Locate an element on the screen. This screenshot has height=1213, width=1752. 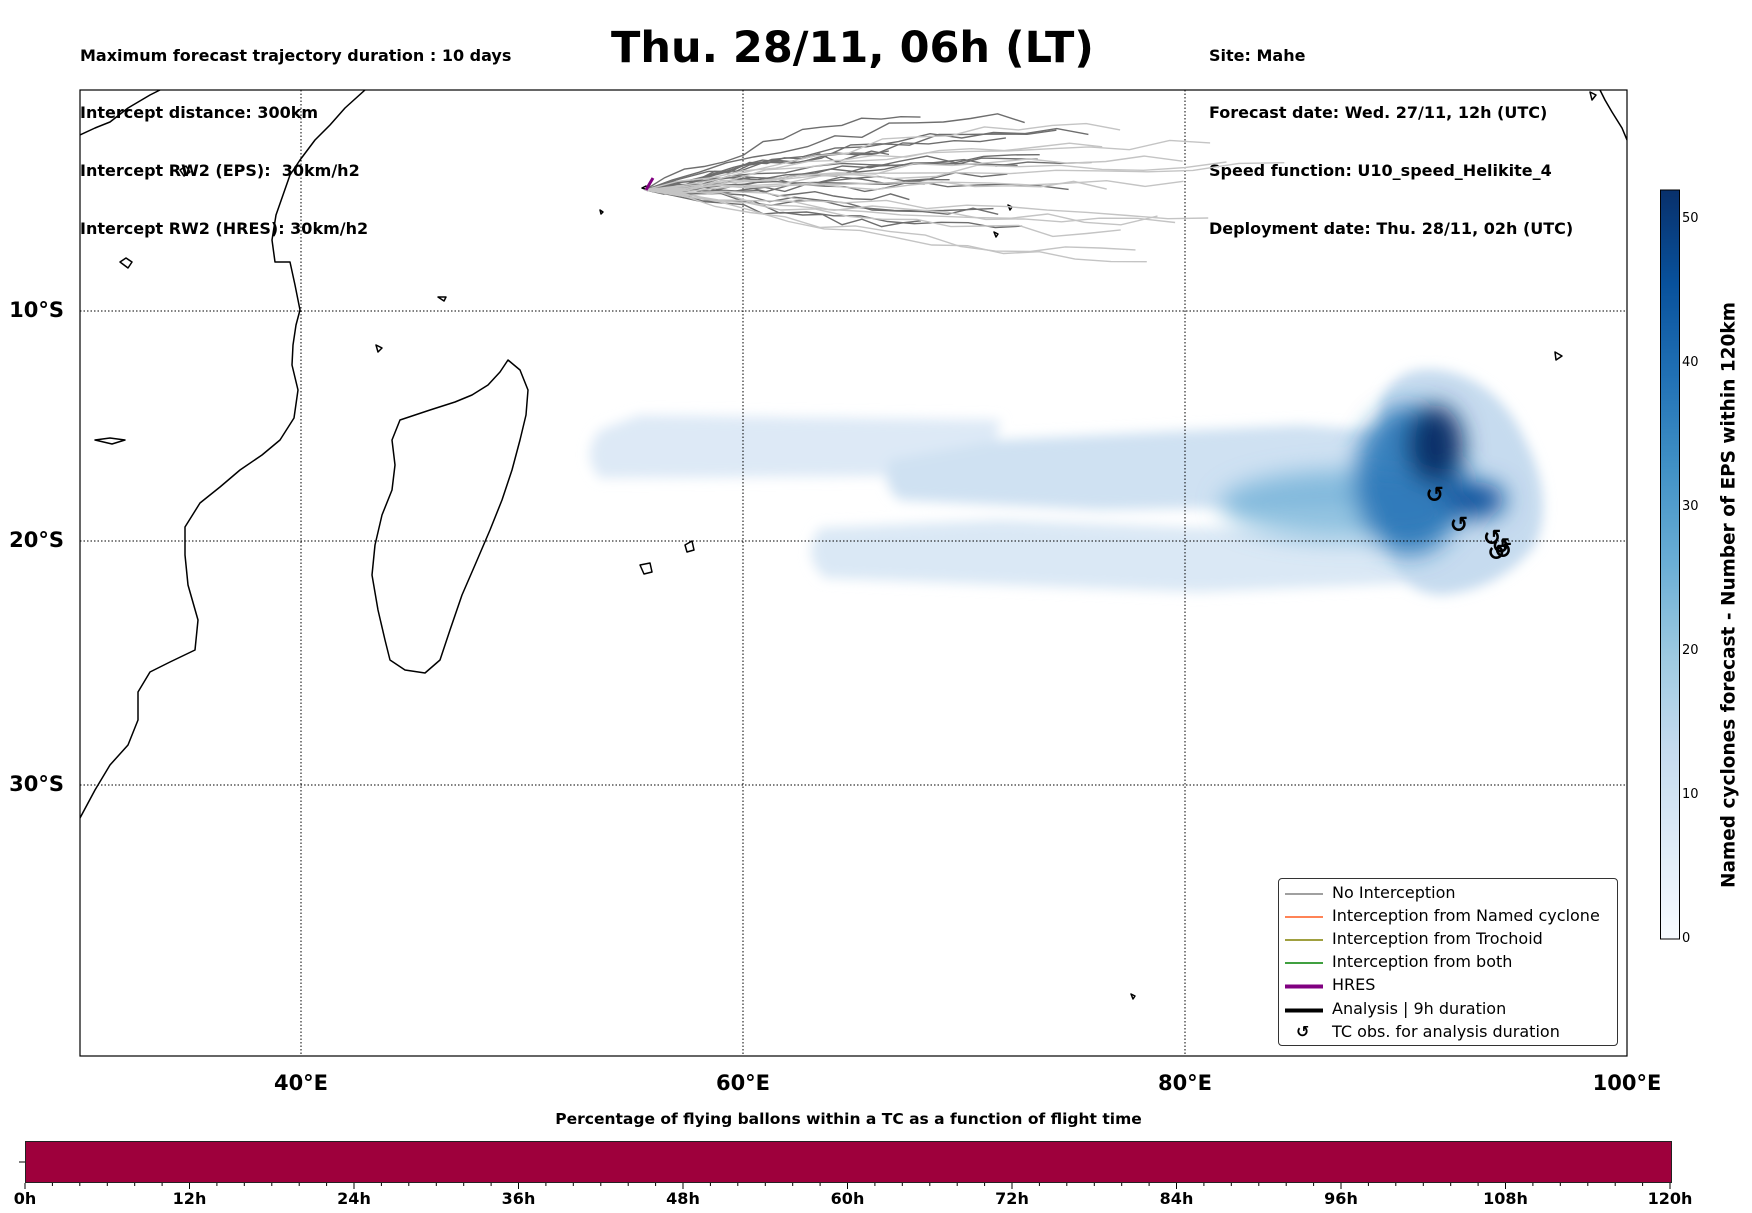
lon-label-80e: 80°E is located at coordinates (1185, 1083).